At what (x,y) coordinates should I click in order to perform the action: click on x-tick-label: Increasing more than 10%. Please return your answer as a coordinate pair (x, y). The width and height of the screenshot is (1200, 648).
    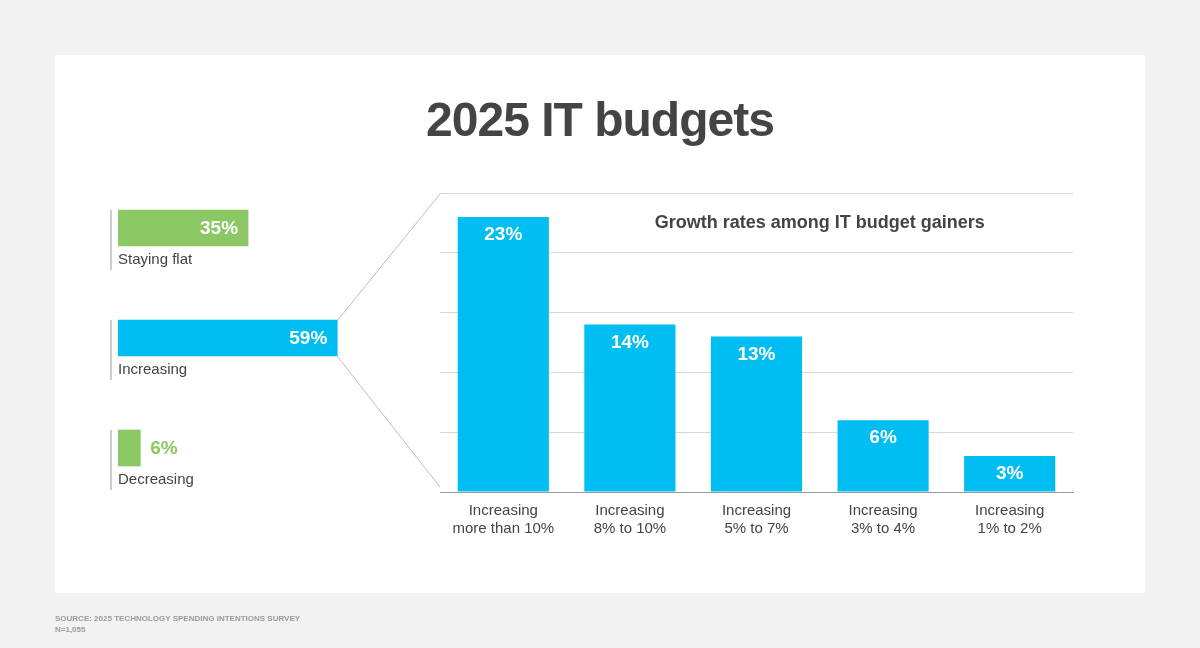
    Looking at the image, I should click on (503, 519).